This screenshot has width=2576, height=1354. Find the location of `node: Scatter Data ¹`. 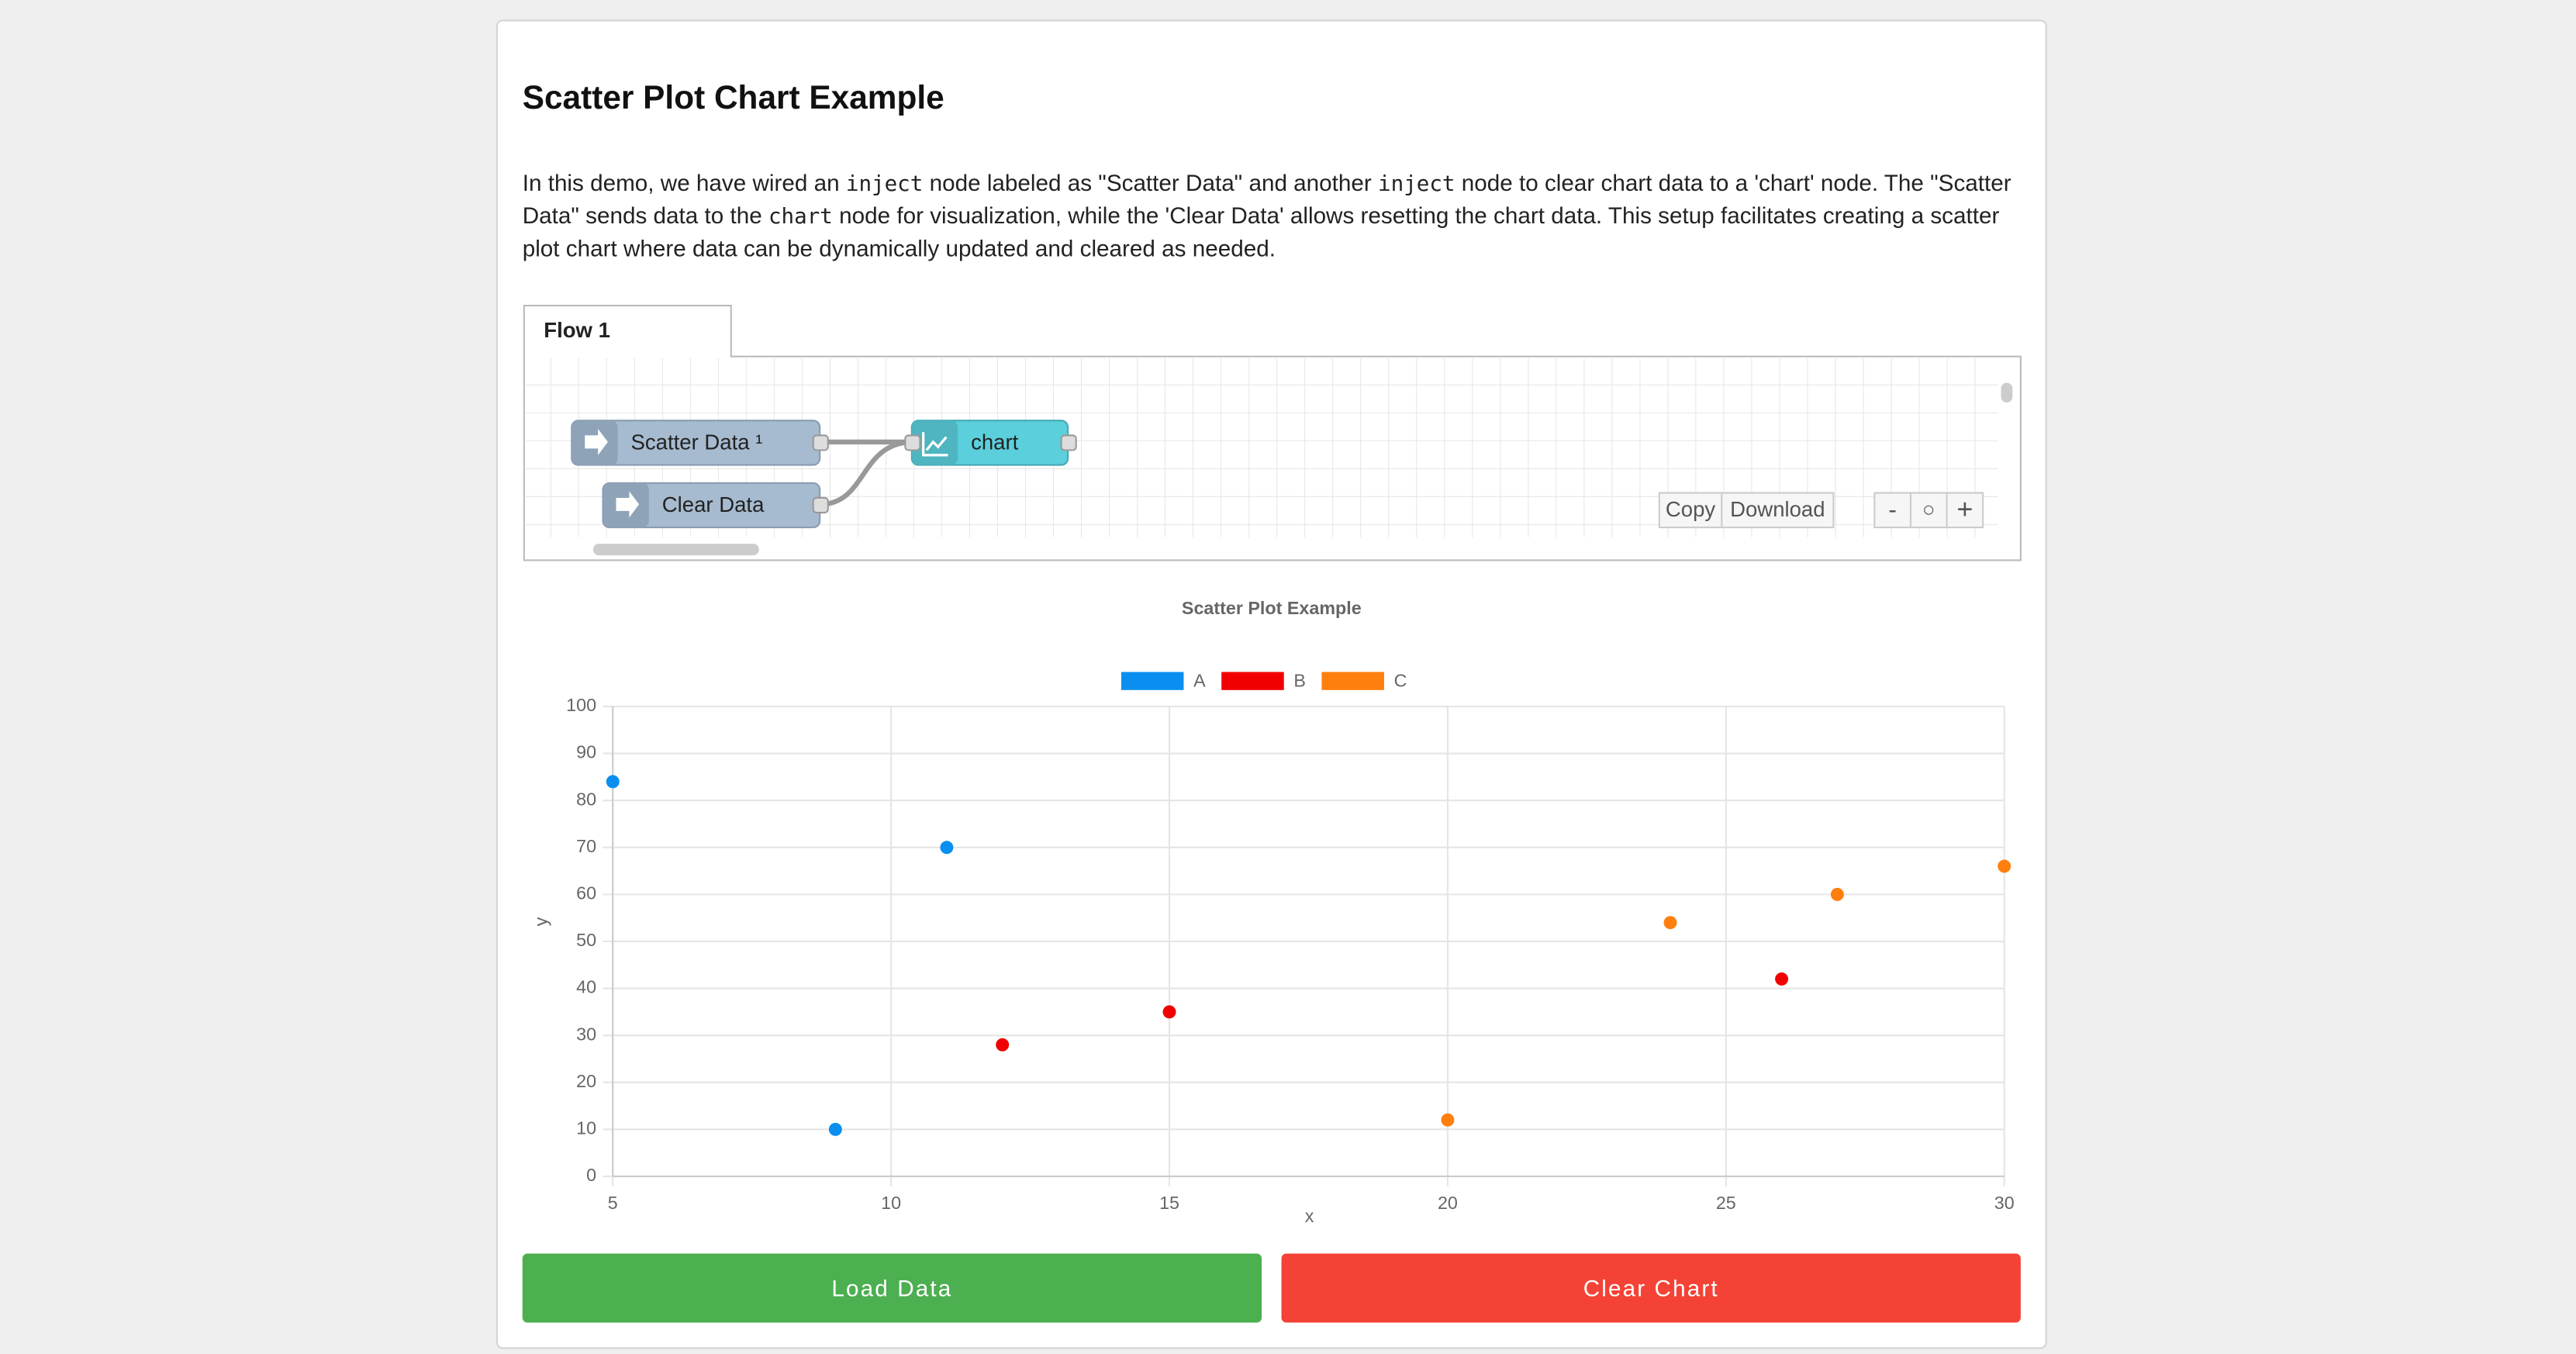

node: Scatter Data ¹ is located at coordinates (700, 443).